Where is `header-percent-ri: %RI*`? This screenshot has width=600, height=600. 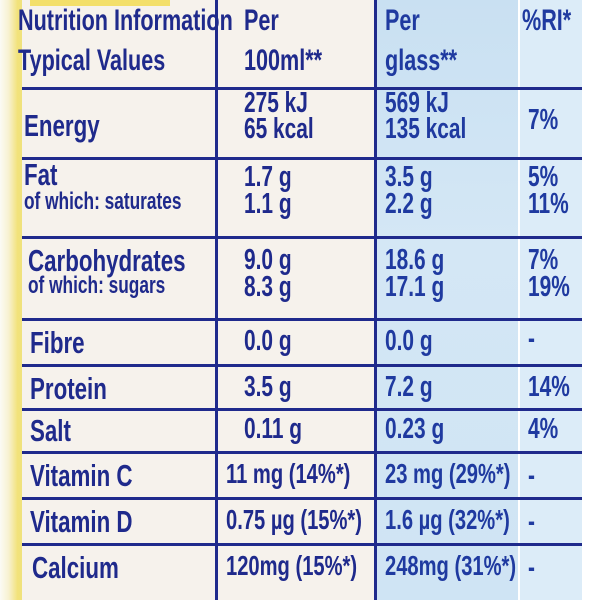
header-percent-ri: %RI* is located at coordinates (550, 44).